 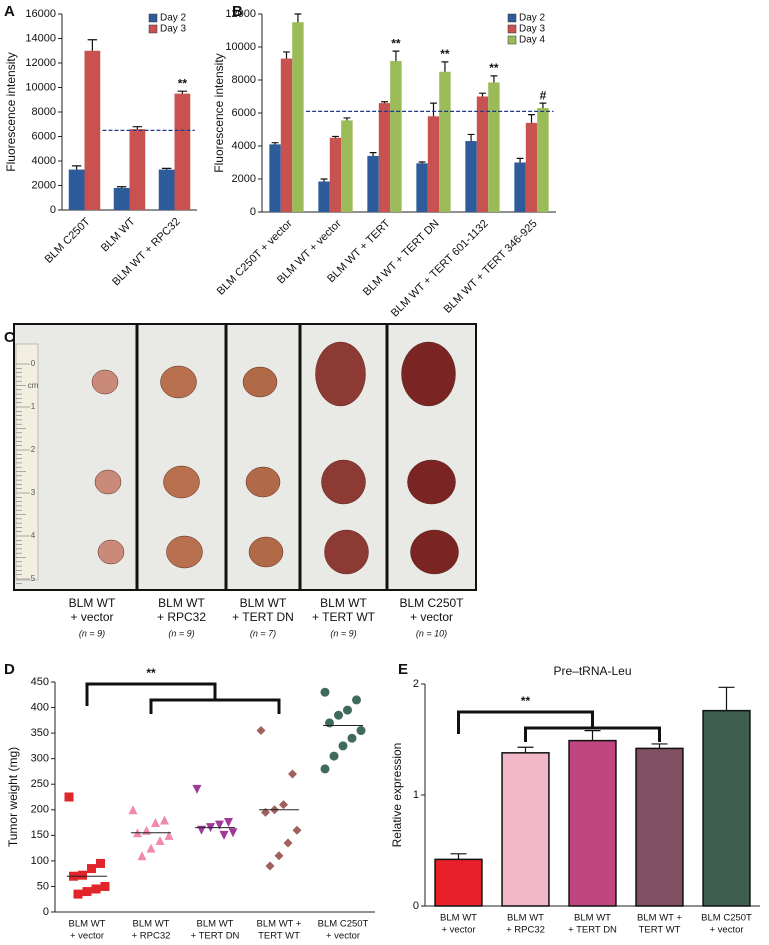 I want to click on panel-label: A, so click(x=9, y=11).